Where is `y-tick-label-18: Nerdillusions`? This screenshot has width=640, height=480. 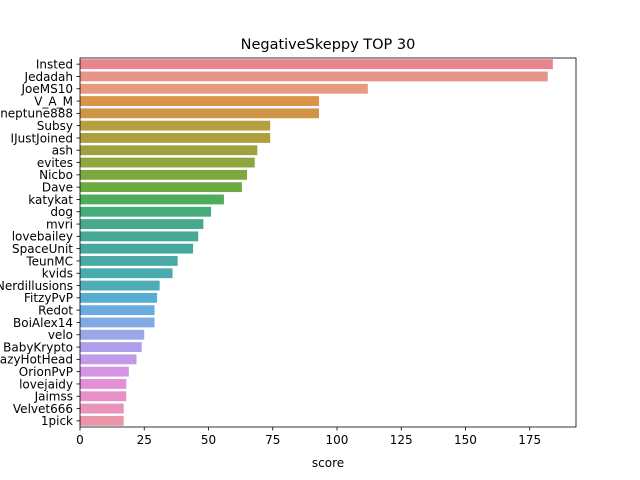 y-tick-label-18: Nerdillusions is located at coordinates (36, 286).